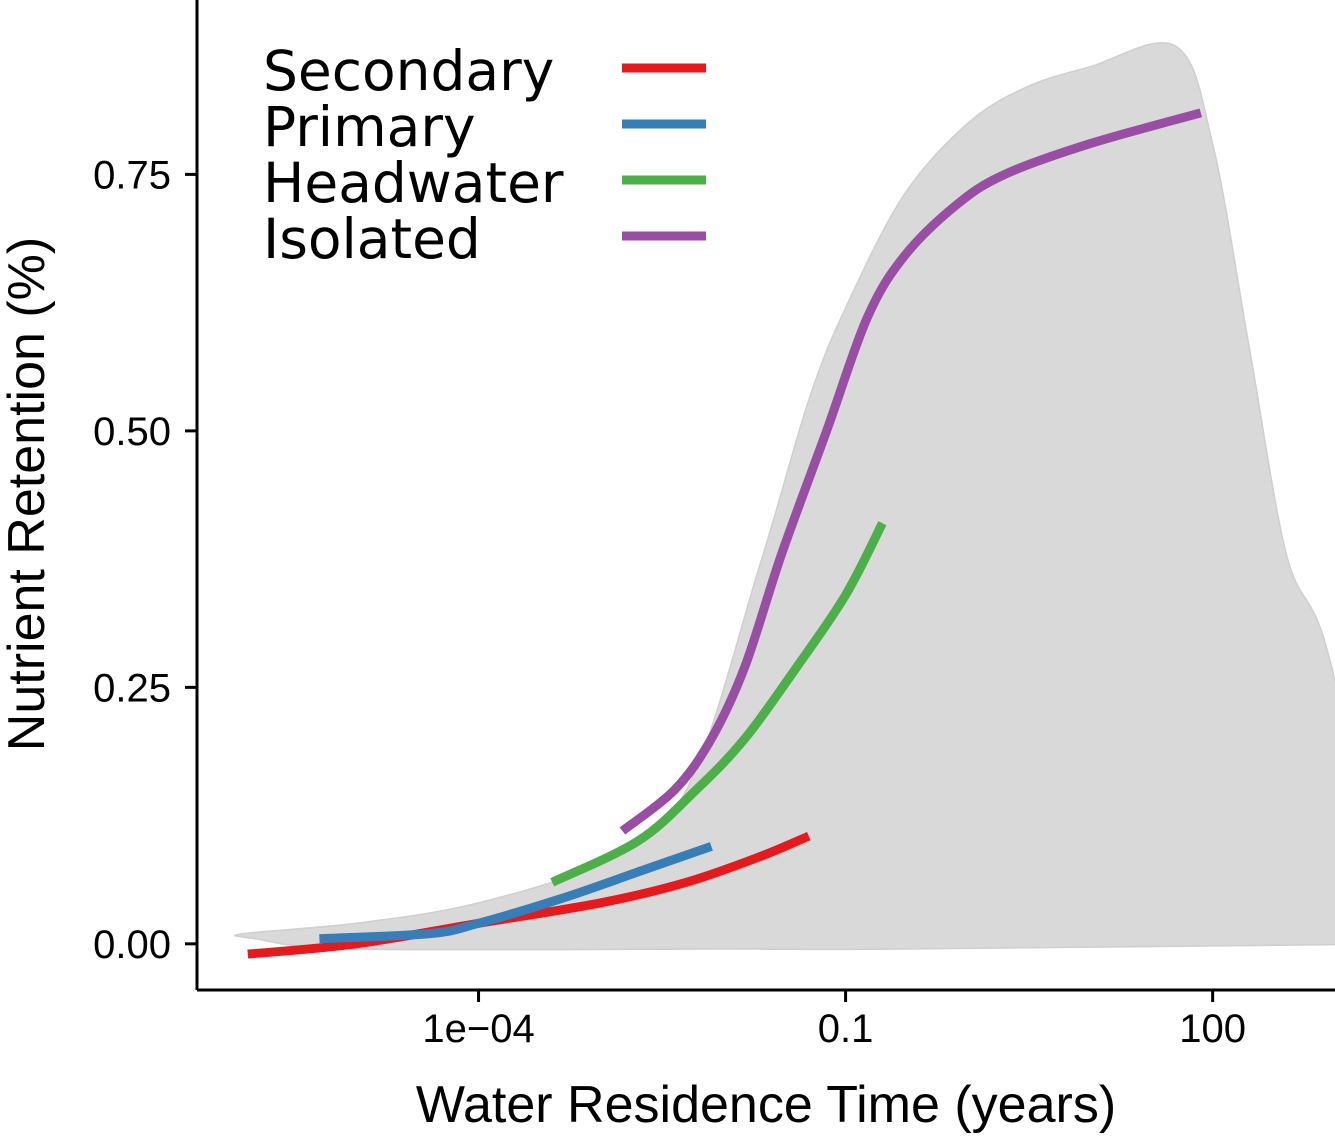  Describe the element at coordinates (516, 893) in the screenshot. I see `series-line-primary` at that location.